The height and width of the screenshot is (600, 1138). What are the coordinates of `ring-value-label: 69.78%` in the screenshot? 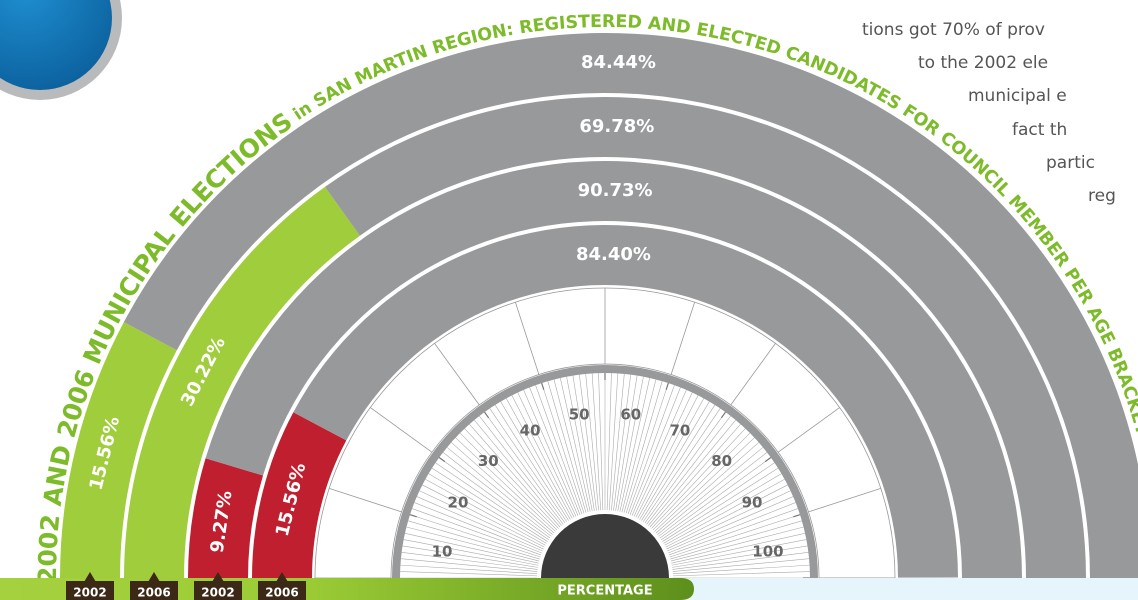 It's located at (616, 126).